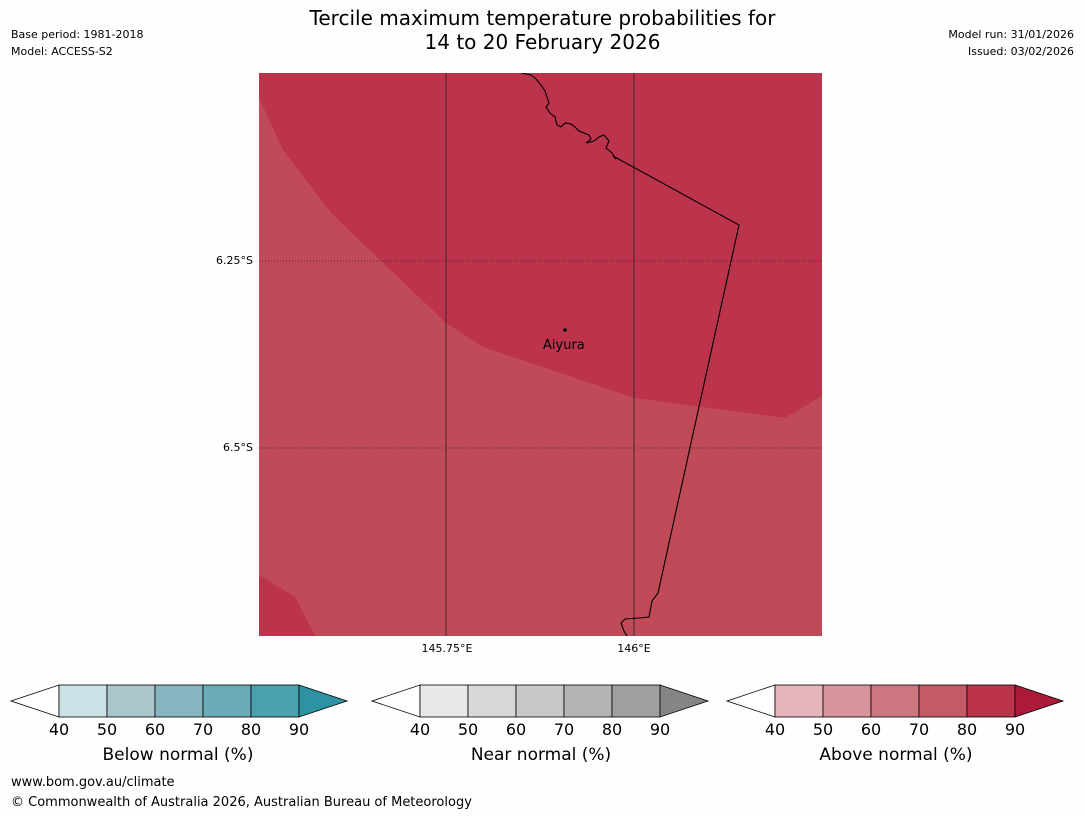 This screenshot has height=816, width=1085. I want to click on near-normal-label: Near normal (%), so click(541, 755).